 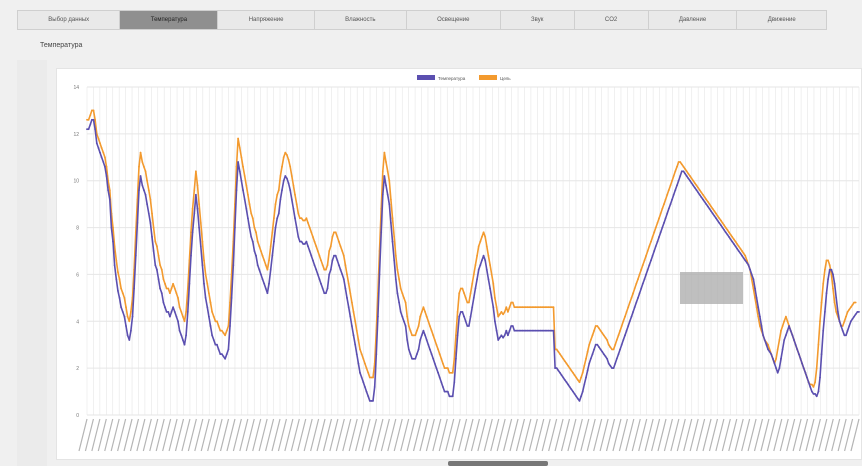 What do you see at coordinates (266, 20) in the screenshot?
I see `tab-2: Напряжение` at bounding box center [266, 20].